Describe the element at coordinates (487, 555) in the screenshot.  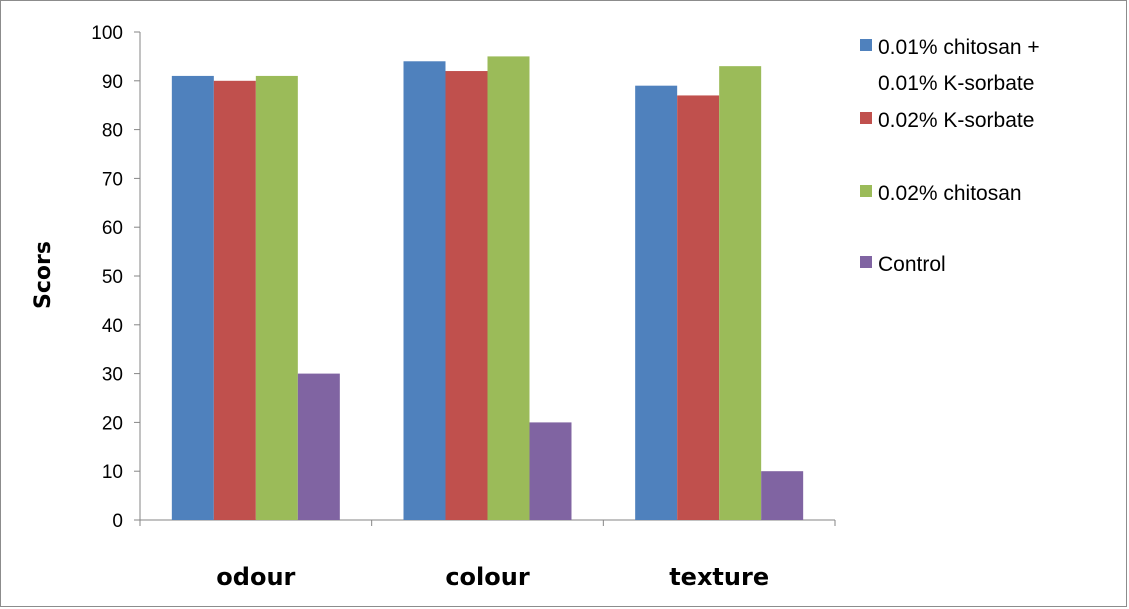
I see `x-axis: odour colour texture` at that location.